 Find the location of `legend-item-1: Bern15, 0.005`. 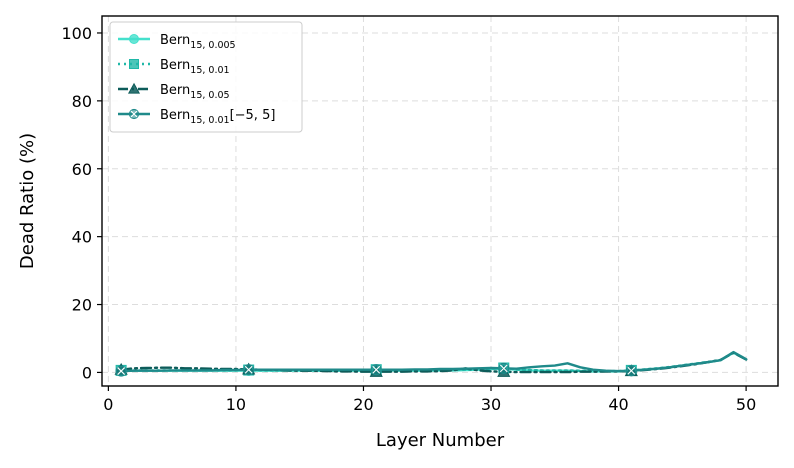

legend-item-1: Bern15, 0.005 is located at coordinates (177, 42).